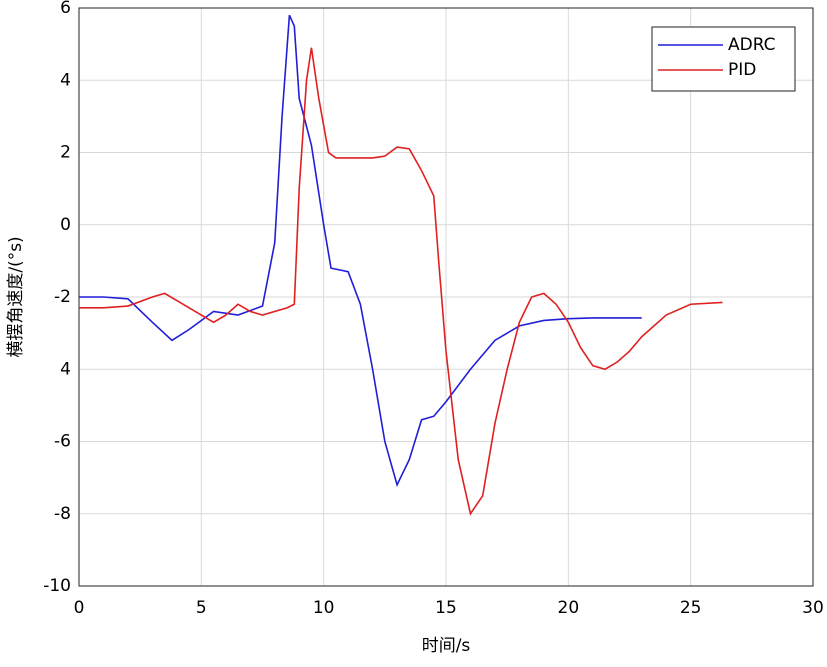 This screenshot has height=667, width=827. What do you see at coordinates (723, 59) in the screenshot?
I see `legend-box` at bounding box center [723, 59].